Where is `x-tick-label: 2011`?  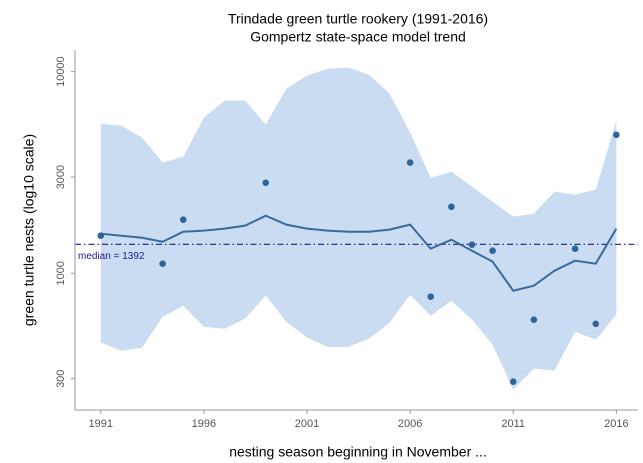
x-tick-label: 2011 is located at coordinates (513, 424).